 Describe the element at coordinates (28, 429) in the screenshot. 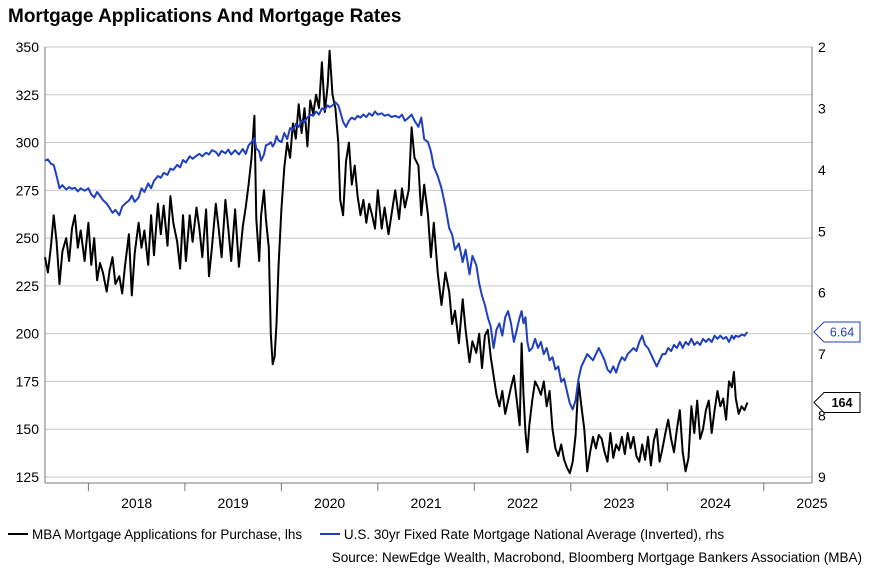

I see `left-tick-label: 150` at that location.